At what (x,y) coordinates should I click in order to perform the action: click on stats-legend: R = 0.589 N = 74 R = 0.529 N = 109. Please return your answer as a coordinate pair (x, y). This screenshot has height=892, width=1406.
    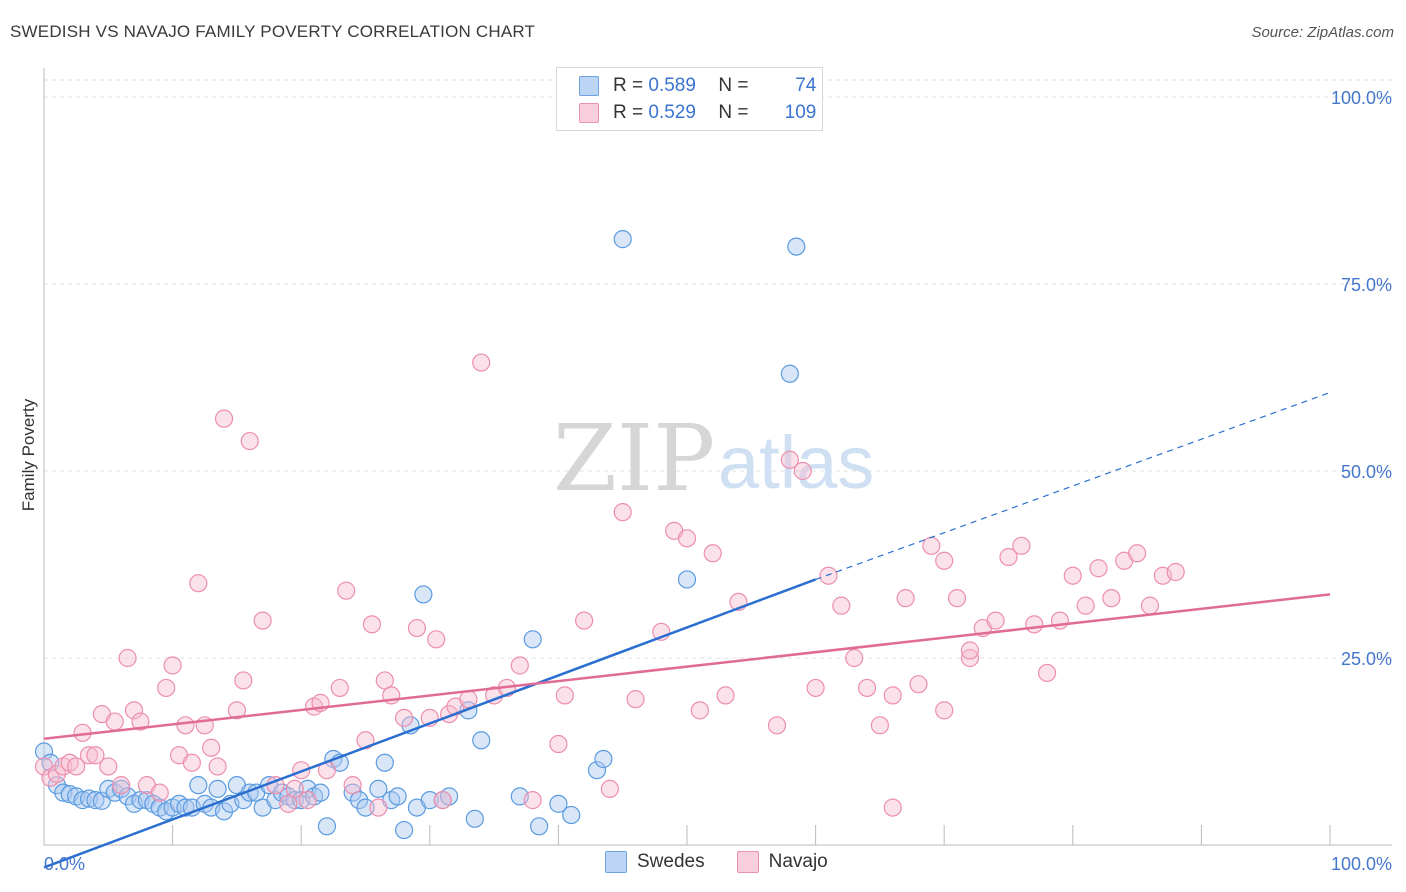
    Looking at the image, I should click on (689, 99).